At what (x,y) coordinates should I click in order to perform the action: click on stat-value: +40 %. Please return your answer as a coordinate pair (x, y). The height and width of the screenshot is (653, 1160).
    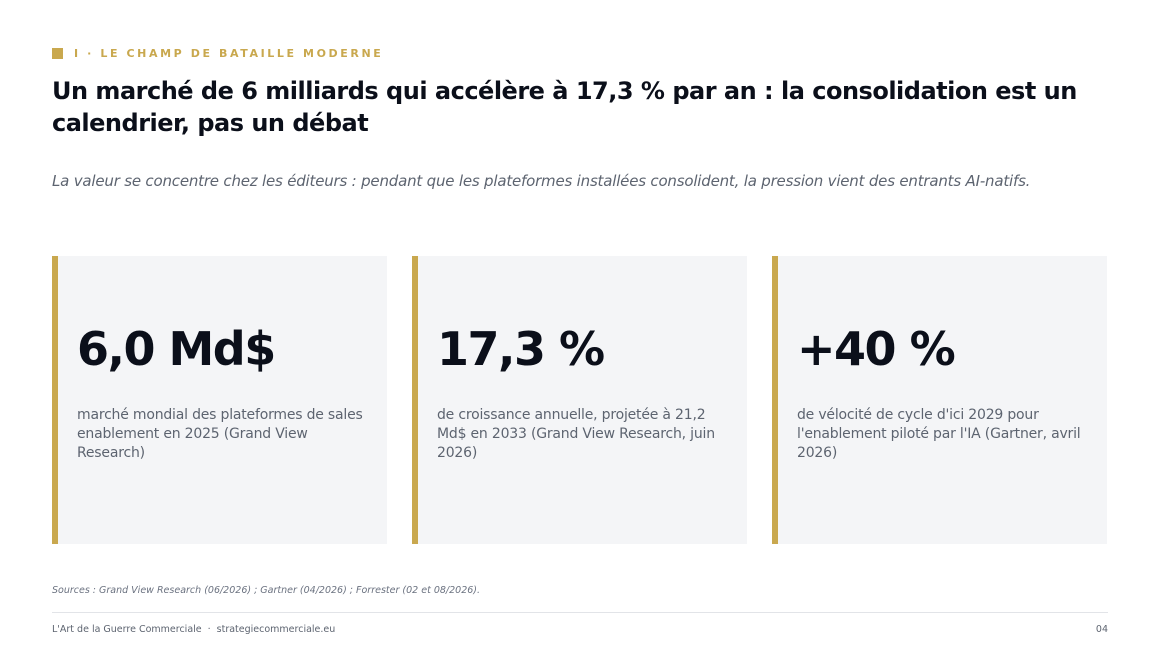
    Looking at the image, I should click on (876, 349).